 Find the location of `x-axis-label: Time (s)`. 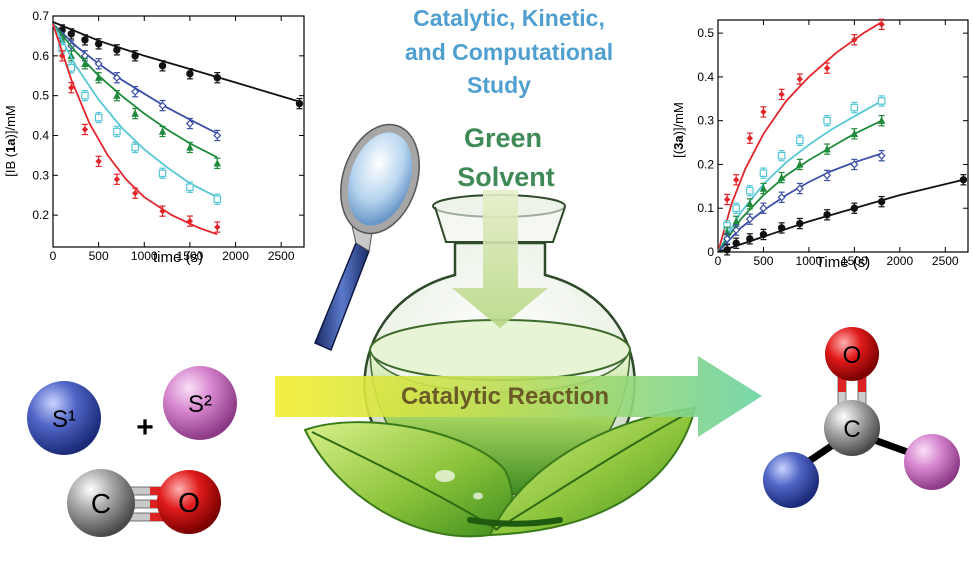

x-axis-label: Time (s) is located at coordinates (843, 262).